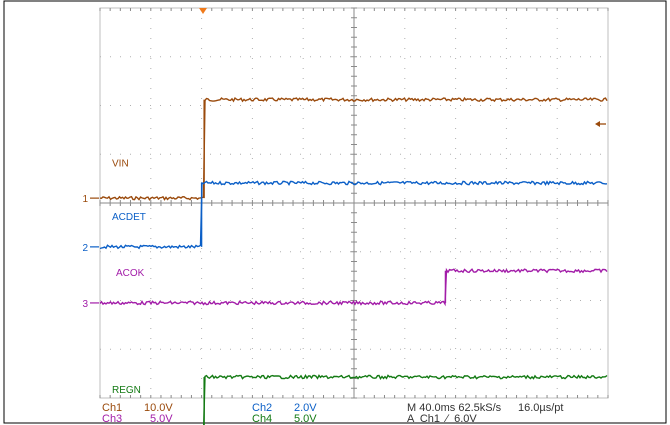 The height and width of the screenshot is (425, 670). Describe the element at coordinates (120, 163) in the screenshot. I see `label-vin: VIN` at that location.